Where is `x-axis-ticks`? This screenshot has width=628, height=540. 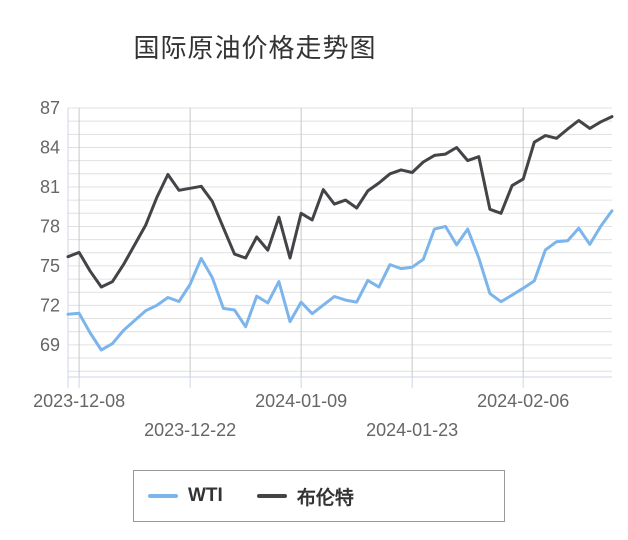
x-axis-ticks is located at coordinates (295, 382).